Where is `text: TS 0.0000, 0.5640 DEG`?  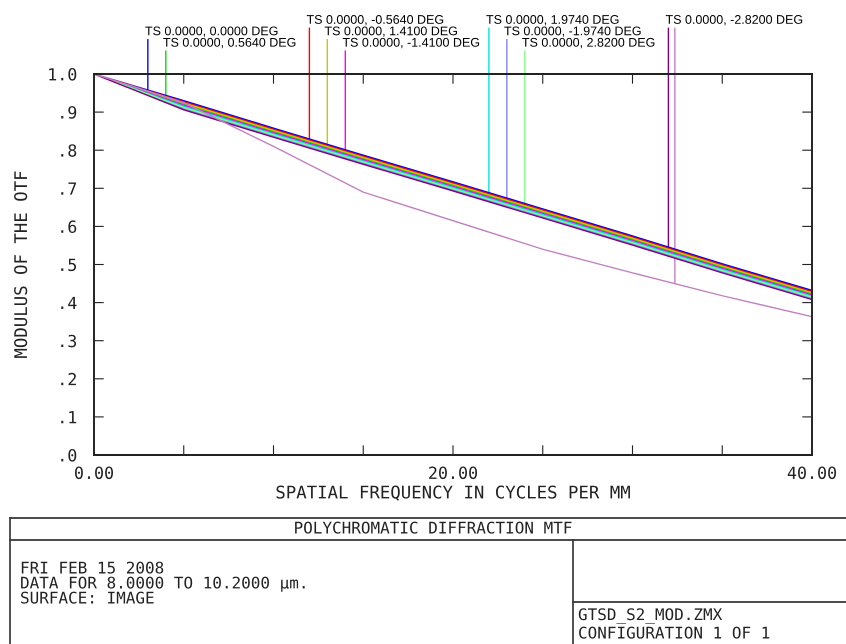 text: TS 0.0000, 0.5640 DEG is located at coordinates (229, 43).